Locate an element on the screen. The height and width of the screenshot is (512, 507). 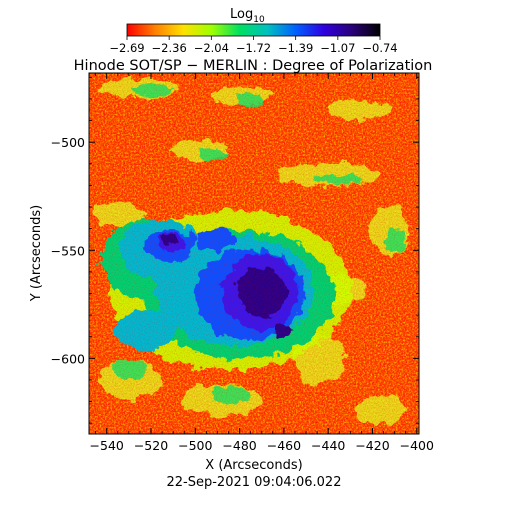
x-tick-label: −420 is located at coordinates (372, 445).